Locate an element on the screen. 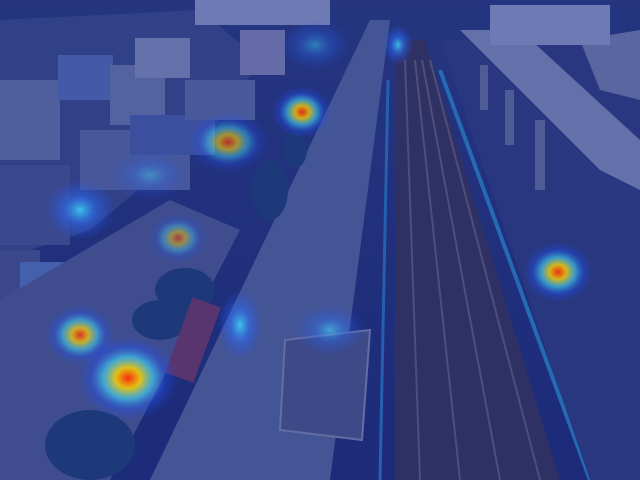 The height and width of the screenshot is (480, 640). hotspot-construction is located at coordinates (330, 330).